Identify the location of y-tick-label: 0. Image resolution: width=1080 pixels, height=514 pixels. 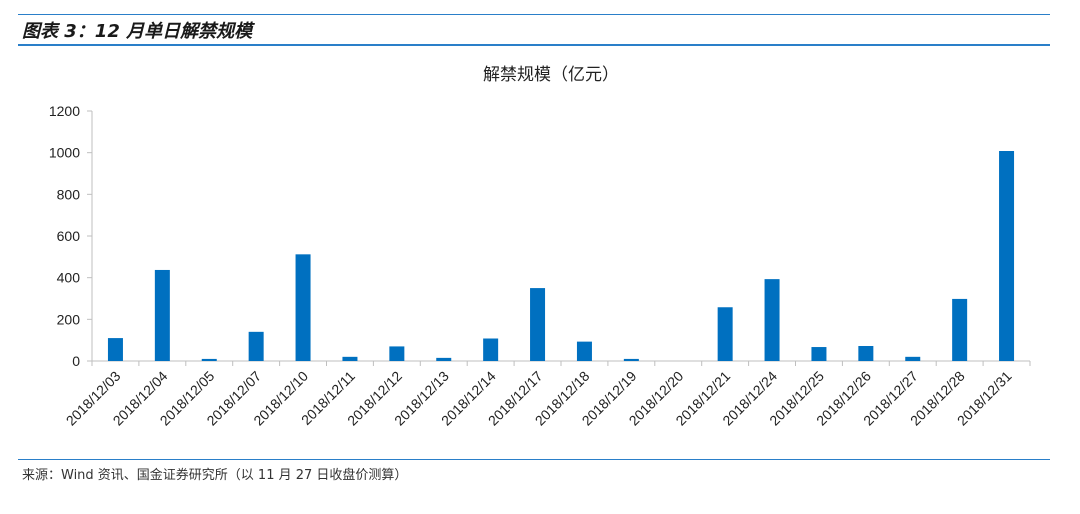
(76, 361).